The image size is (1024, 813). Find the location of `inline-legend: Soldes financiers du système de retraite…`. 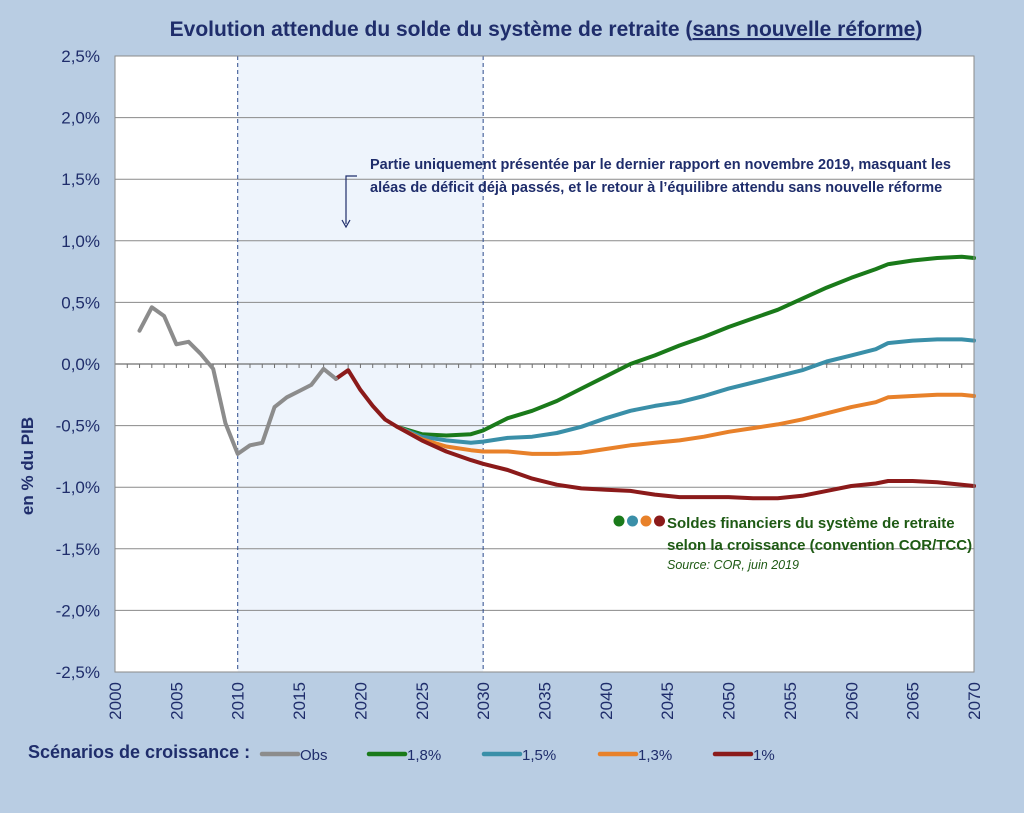

inline-legend: Soldes financiers du système de retraite… is located at coordinates (792, 543).